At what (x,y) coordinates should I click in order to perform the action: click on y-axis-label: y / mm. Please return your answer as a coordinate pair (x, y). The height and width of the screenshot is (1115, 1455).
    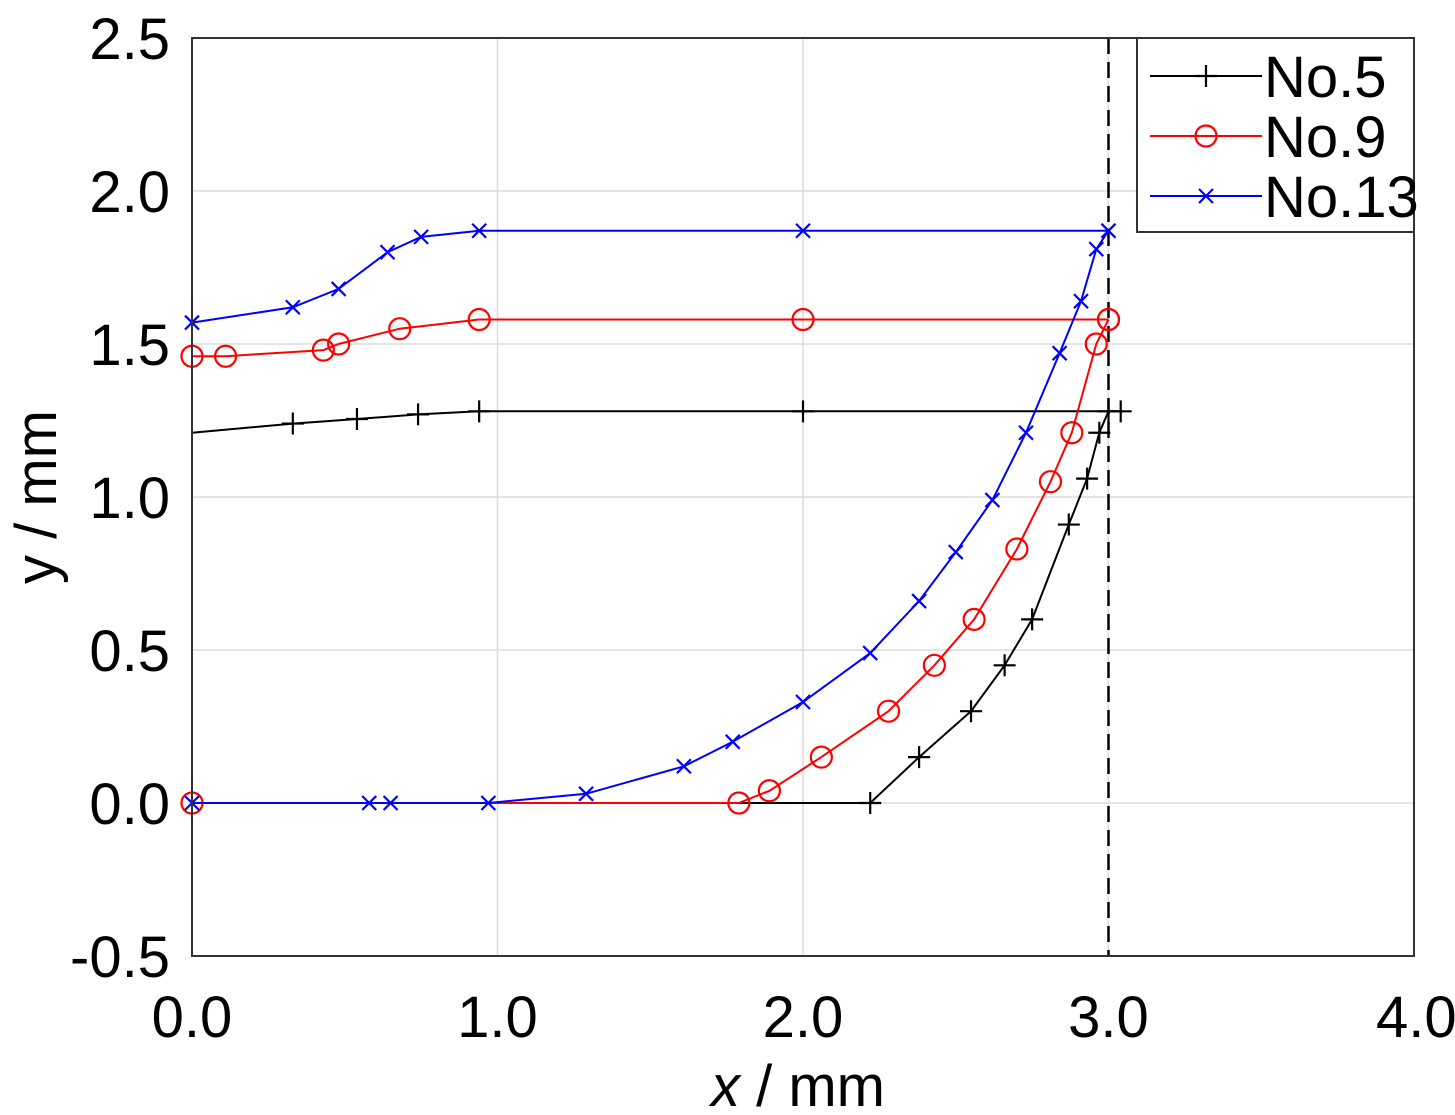
    Looking at the image, I should click on (36, 497).